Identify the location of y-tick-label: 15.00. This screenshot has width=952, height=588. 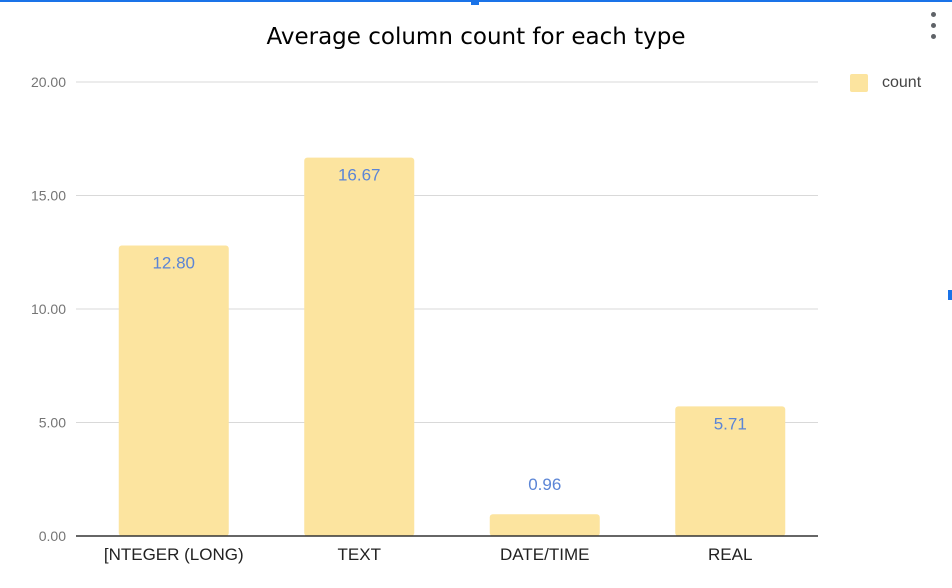
(48, 196).